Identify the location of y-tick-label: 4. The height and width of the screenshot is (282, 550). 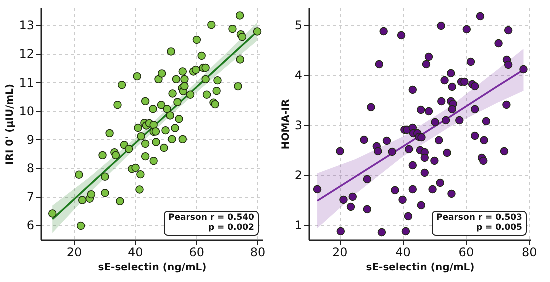
(298, 75).